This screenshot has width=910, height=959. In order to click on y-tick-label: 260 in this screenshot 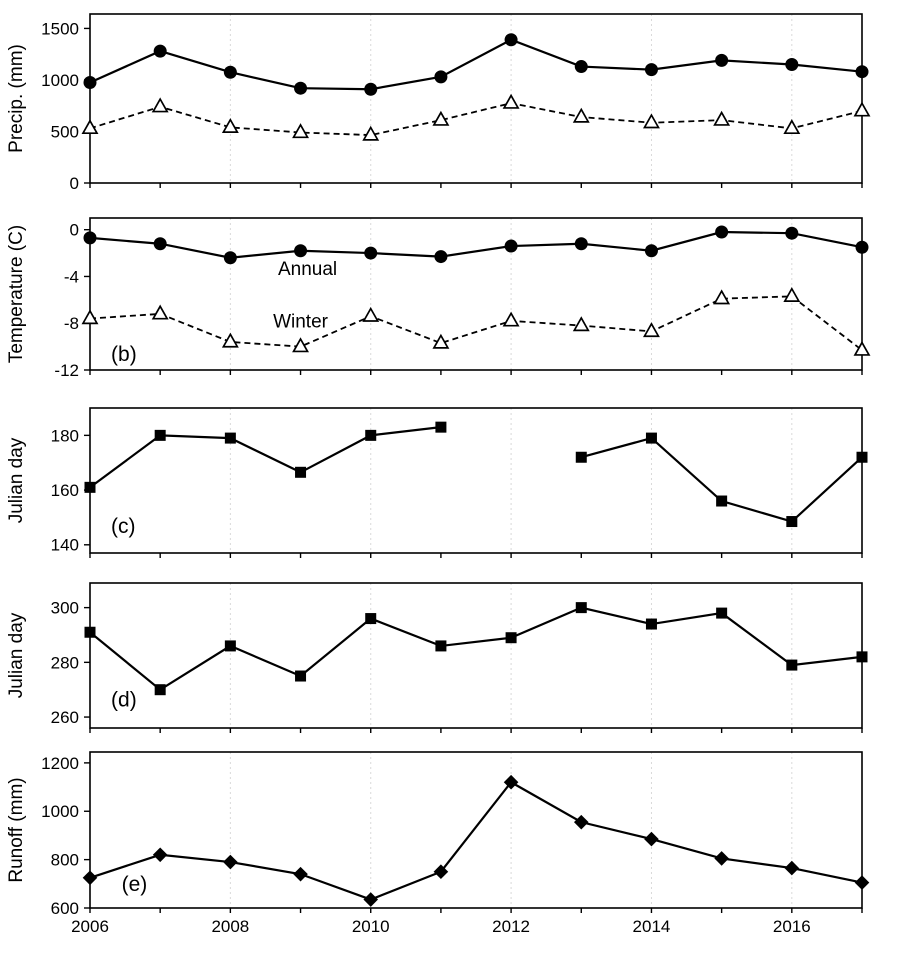, I will do `click(65, 717)`.